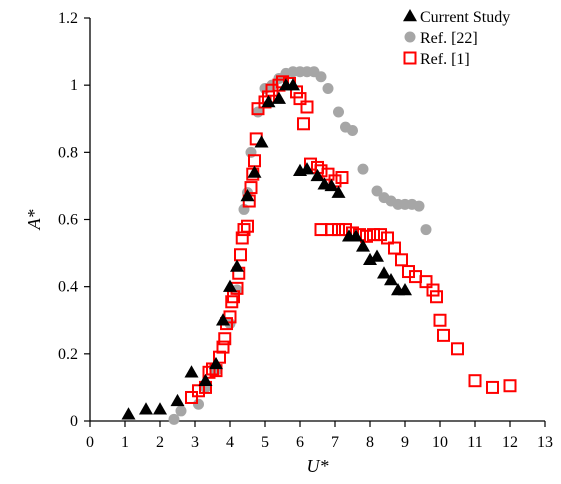 The height and width of the screenshot is (484, 561). What do you see at coordinates (195, 442) in the screenshot?
I see `x-tick-label: 3` at bounding box center [195, 442].